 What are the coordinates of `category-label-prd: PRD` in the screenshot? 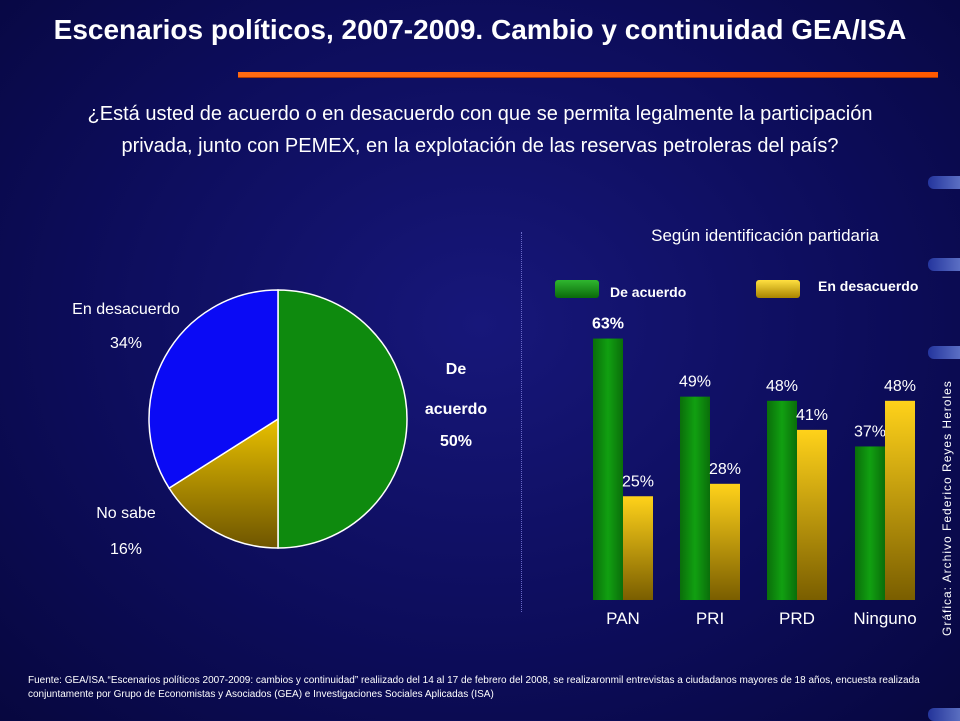 It's located at (797, 618).